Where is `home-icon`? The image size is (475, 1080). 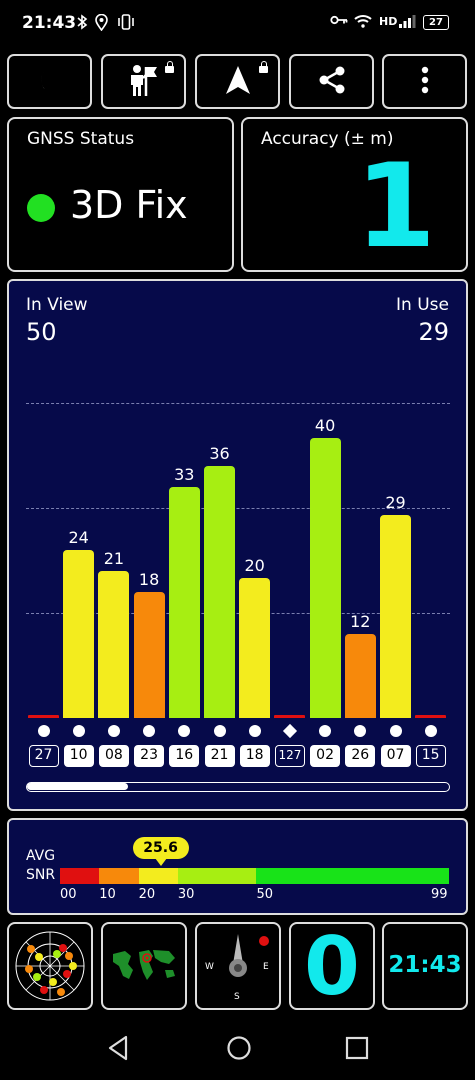 home-icon is located at coordinates (239, 1050).